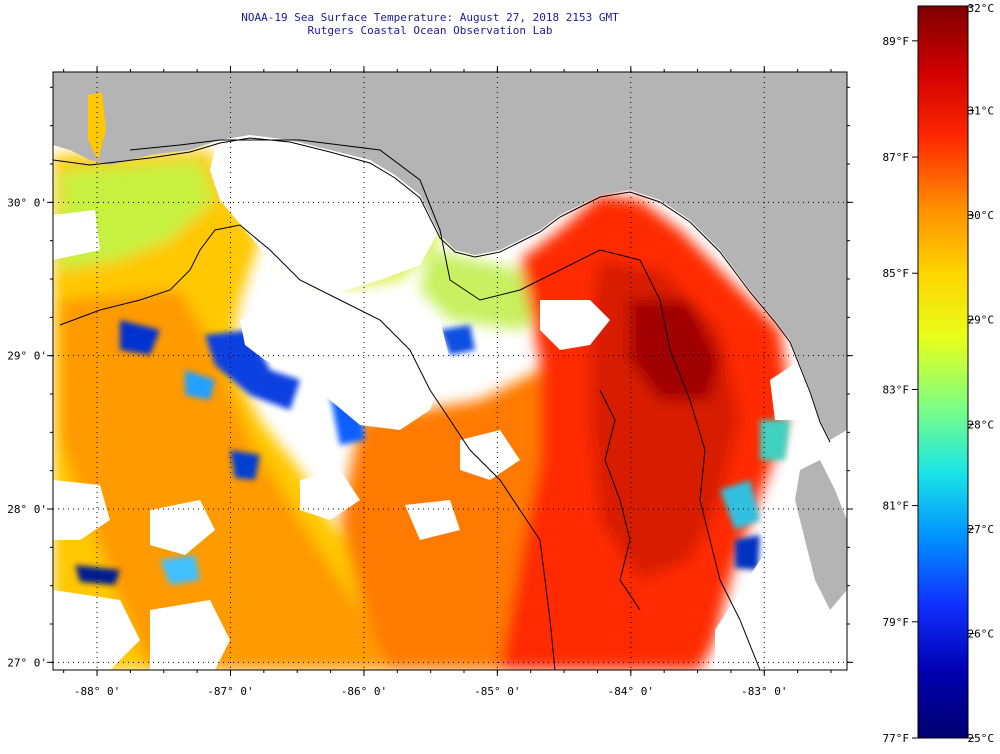 This screenshot has height=754, width=1000. What do you see at coordinates (981, 738) in the screenshot?
I see `colorbar-c-label: 25°C` at bounding box center [981, 738].